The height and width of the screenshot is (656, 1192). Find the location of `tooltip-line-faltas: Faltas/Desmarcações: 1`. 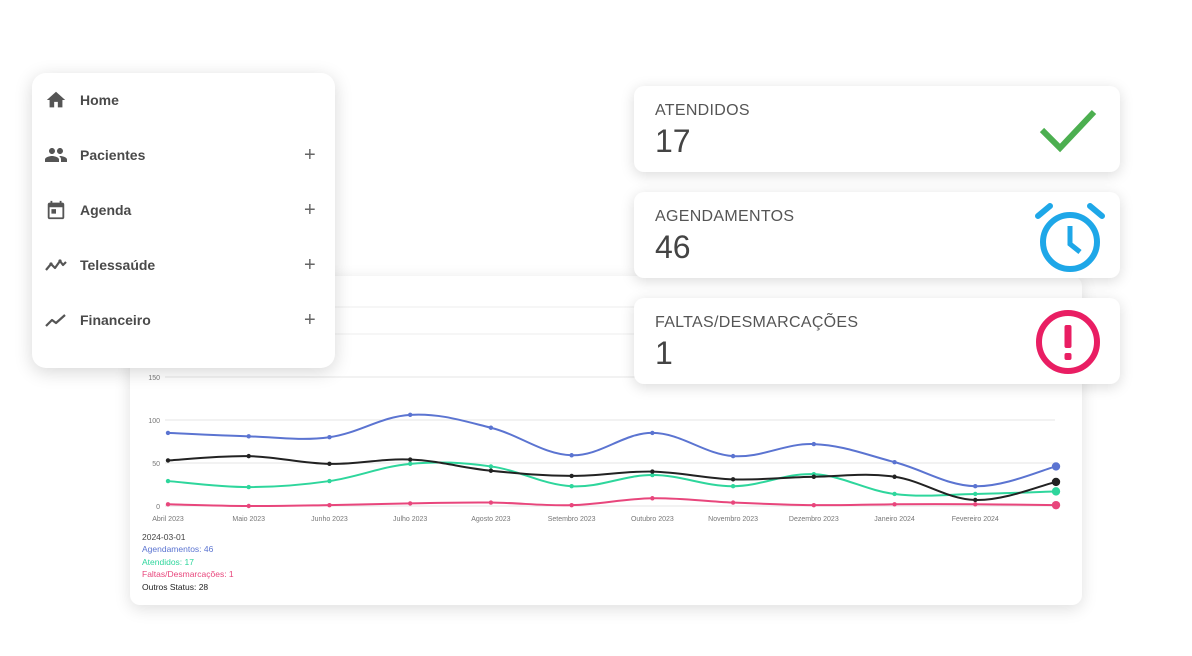

tooltip-line-faltas: Faltas/Desmarcações: 1 is located at coordinates (188, 574).